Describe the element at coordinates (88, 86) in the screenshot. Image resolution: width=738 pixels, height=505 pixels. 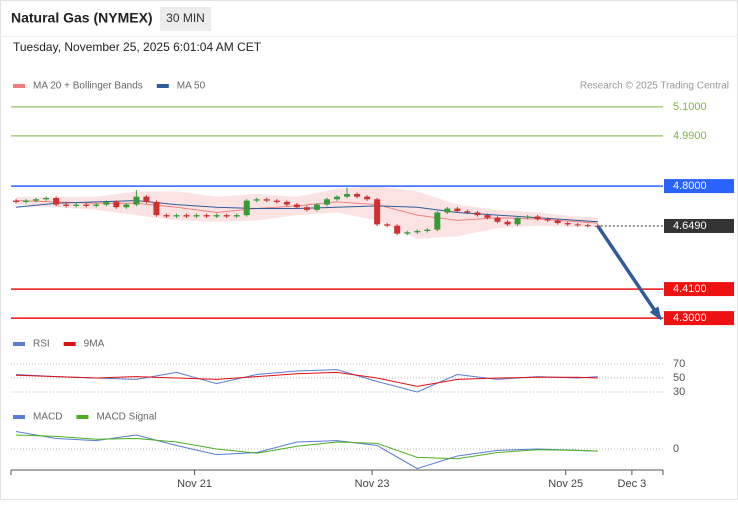
I see `legend-label: MA 20 + Bollinger Bands` at that location.